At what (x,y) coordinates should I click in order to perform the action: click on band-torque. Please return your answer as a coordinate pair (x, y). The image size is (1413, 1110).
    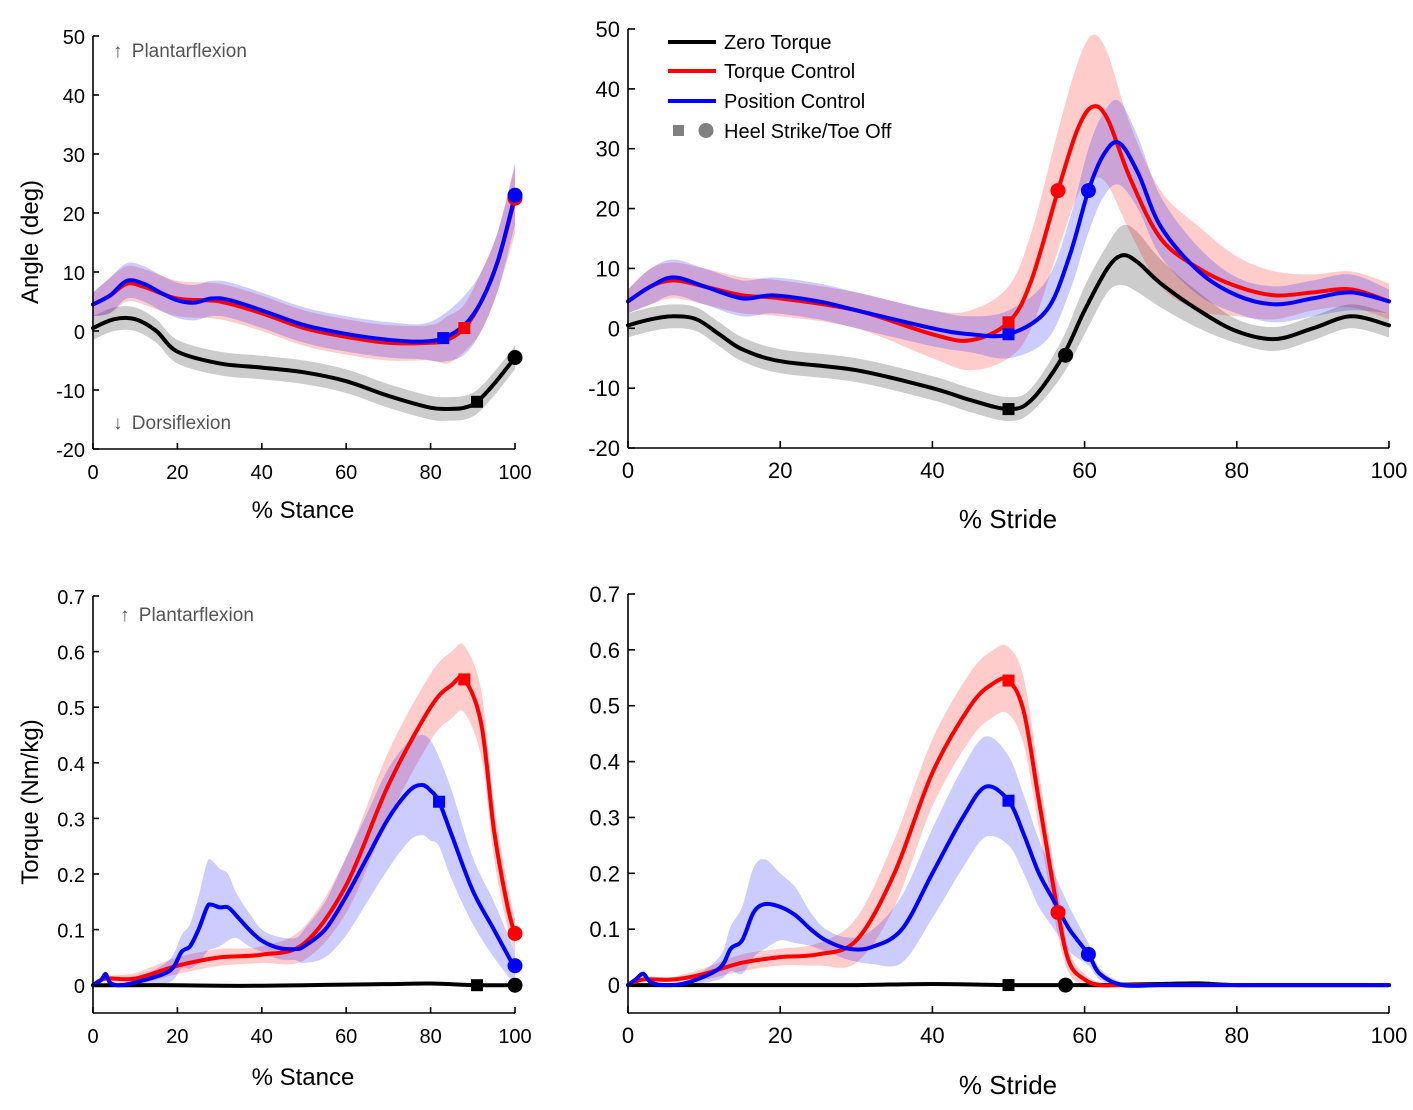
    Looking at the image, I should click on (304, 815).